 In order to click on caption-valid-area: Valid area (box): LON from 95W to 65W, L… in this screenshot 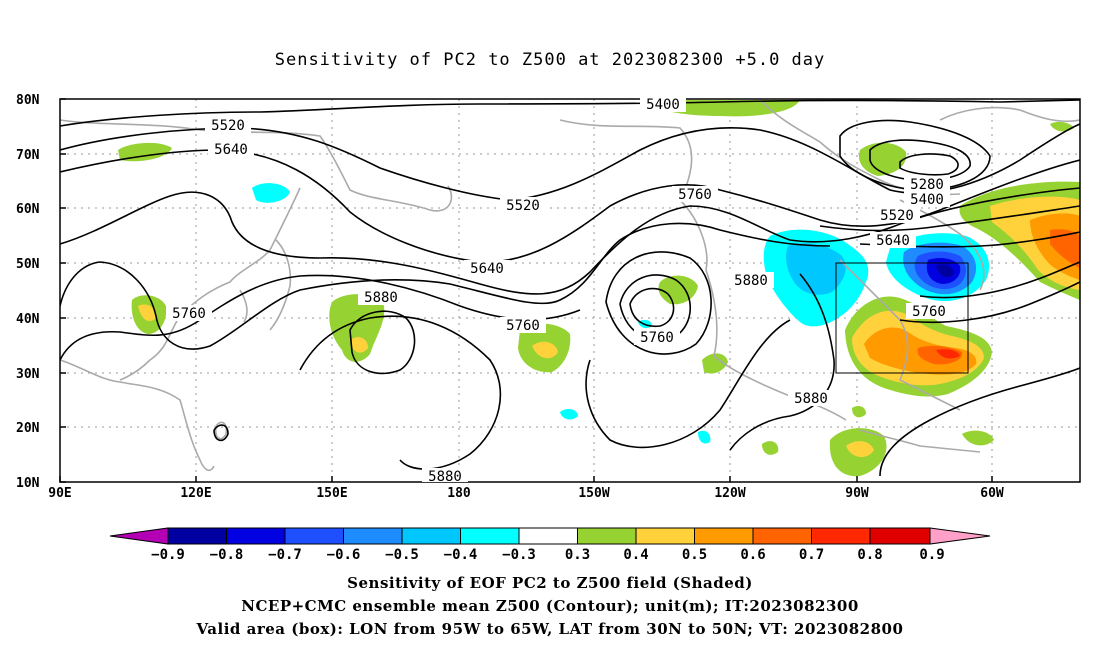, I will do `click(550, 629)`.